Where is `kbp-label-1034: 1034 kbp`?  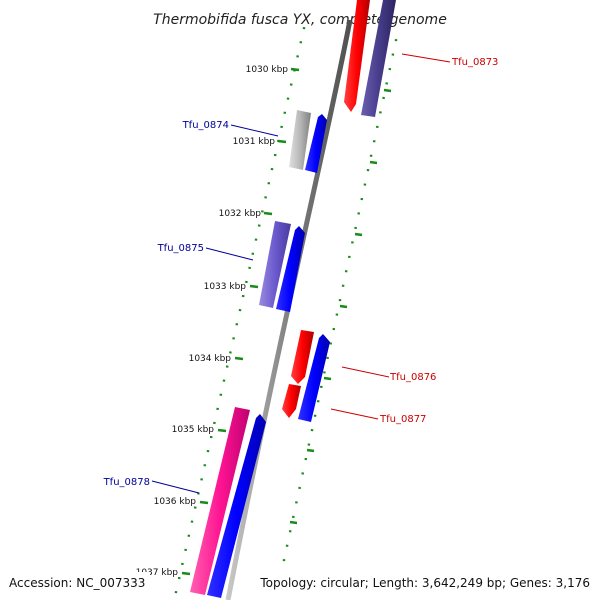
kbp-label-1034: 1034 kbp is located at coordinates (210, 359).